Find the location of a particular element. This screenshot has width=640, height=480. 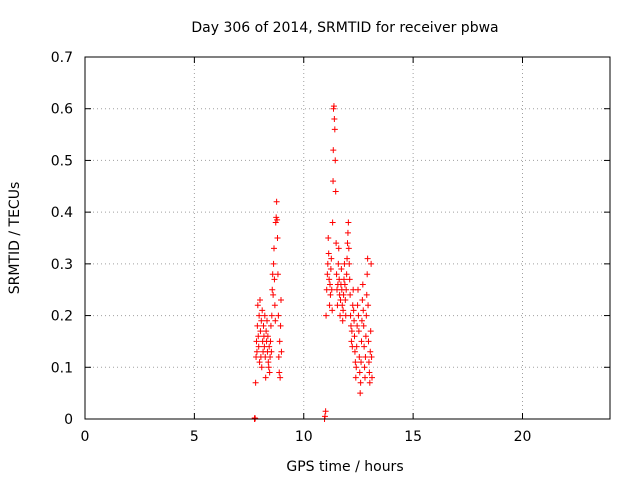

x-tick-label: 5 is located at coordinates (194, 437).